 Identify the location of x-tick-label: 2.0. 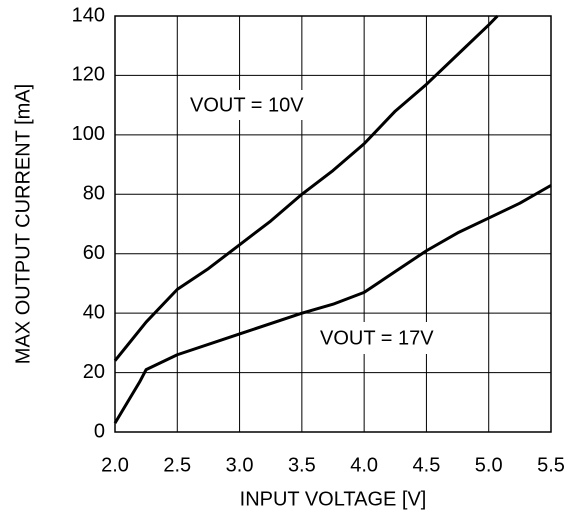
(115, 465).